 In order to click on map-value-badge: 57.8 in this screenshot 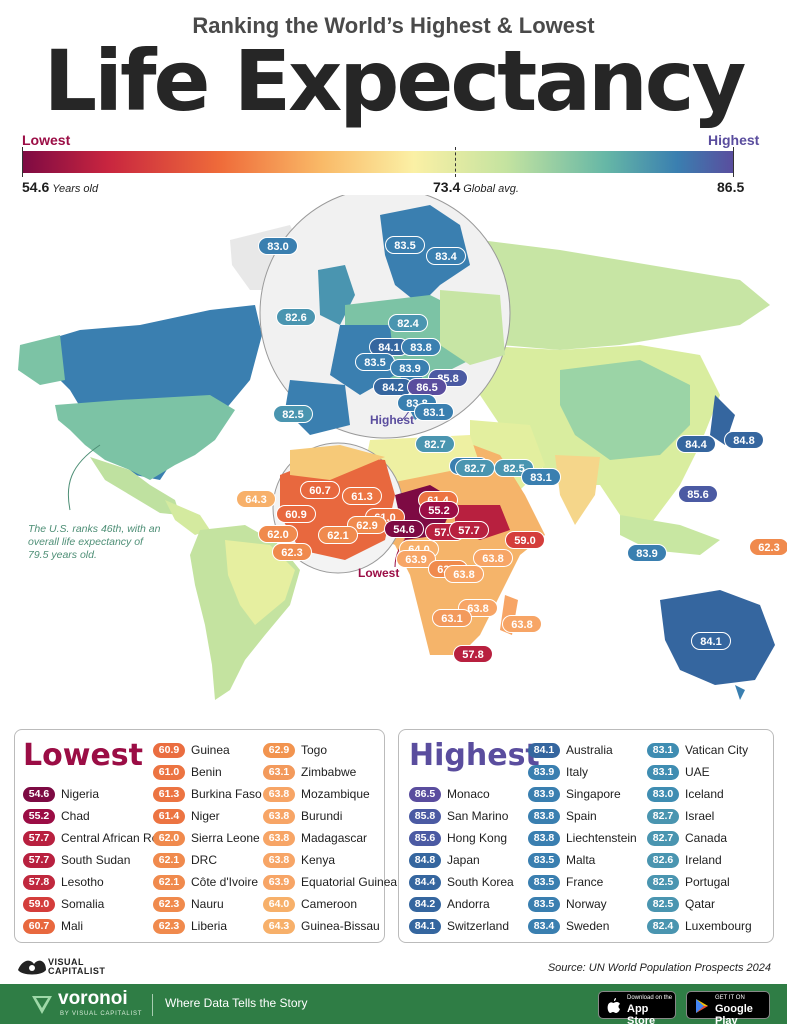, I will do `click(473, 654)`.